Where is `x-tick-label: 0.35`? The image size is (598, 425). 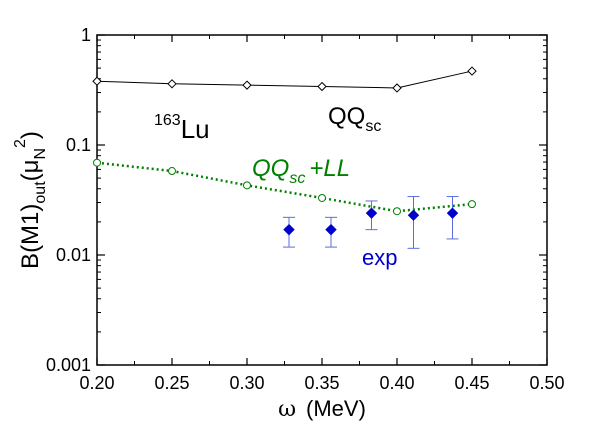 x-tick-label: 0.35 is located at coordinates (321, 383).